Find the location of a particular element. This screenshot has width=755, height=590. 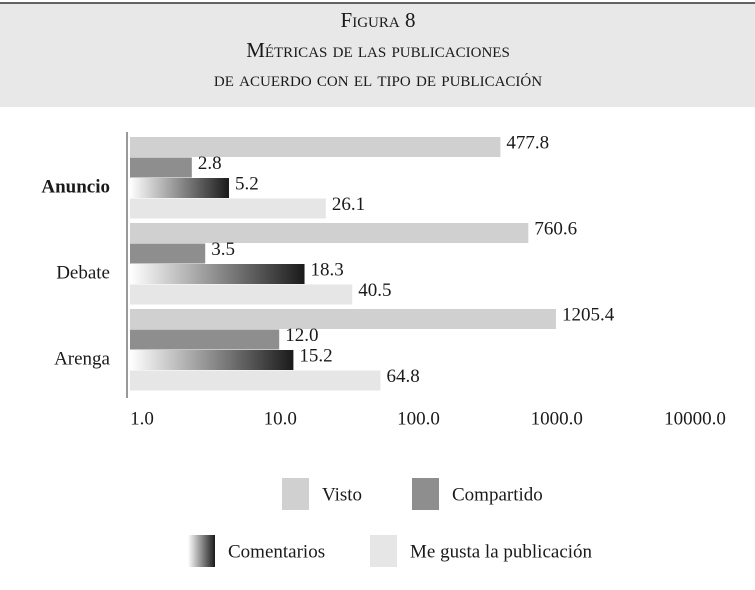

data-label: 12.0 is located at coordinates (301, 335).